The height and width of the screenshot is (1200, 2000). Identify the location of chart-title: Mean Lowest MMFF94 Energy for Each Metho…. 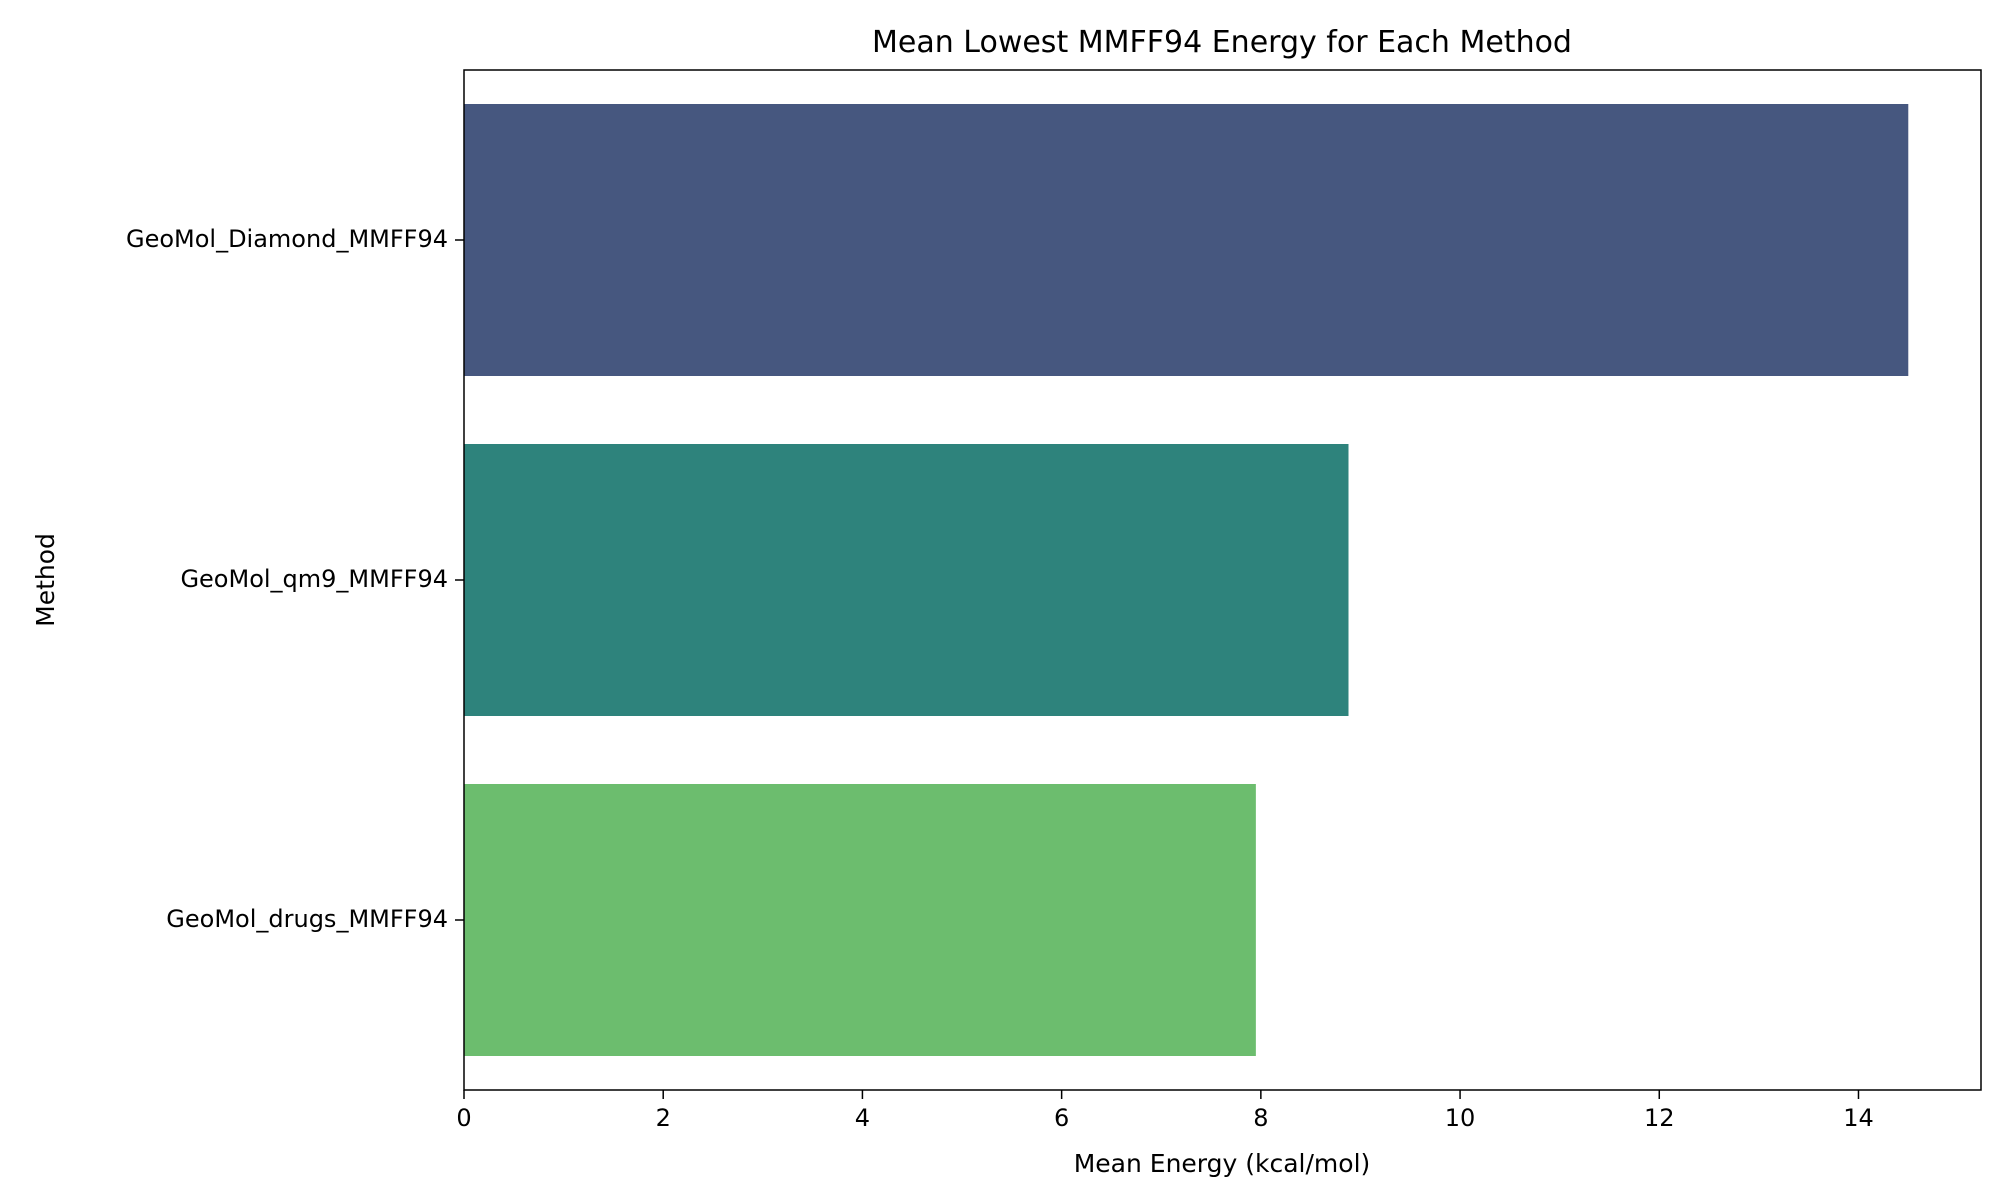
(1222, 42).